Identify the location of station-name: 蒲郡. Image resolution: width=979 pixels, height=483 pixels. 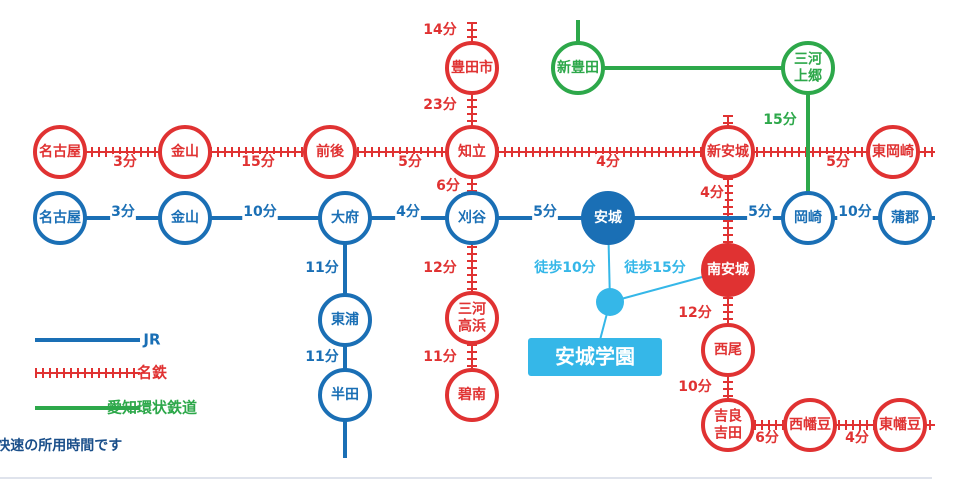
(905, 217).